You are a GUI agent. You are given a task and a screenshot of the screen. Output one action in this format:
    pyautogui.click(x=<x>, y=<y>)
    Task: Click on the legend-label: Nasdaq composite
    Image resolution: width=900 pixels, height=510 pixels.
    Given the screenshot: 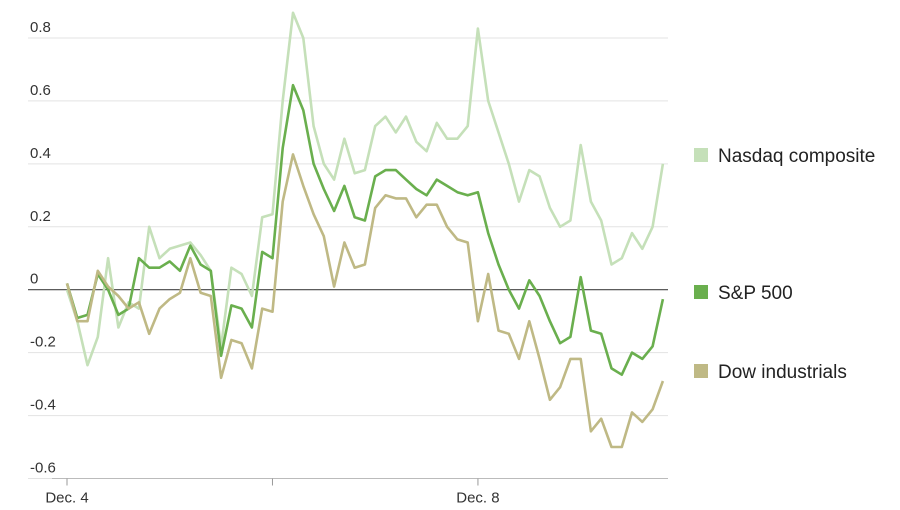 What is the action you would take?
    pyautogui.click(x=796, y=156)
    